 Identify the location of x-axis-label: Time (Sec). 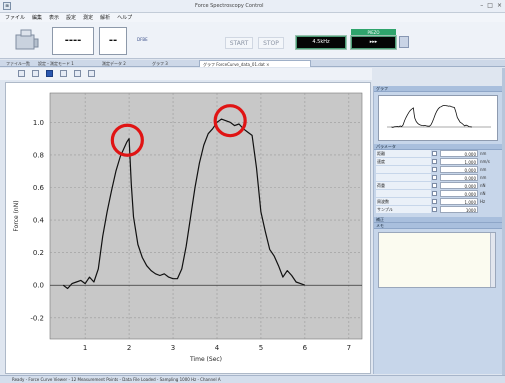
(205, 359).